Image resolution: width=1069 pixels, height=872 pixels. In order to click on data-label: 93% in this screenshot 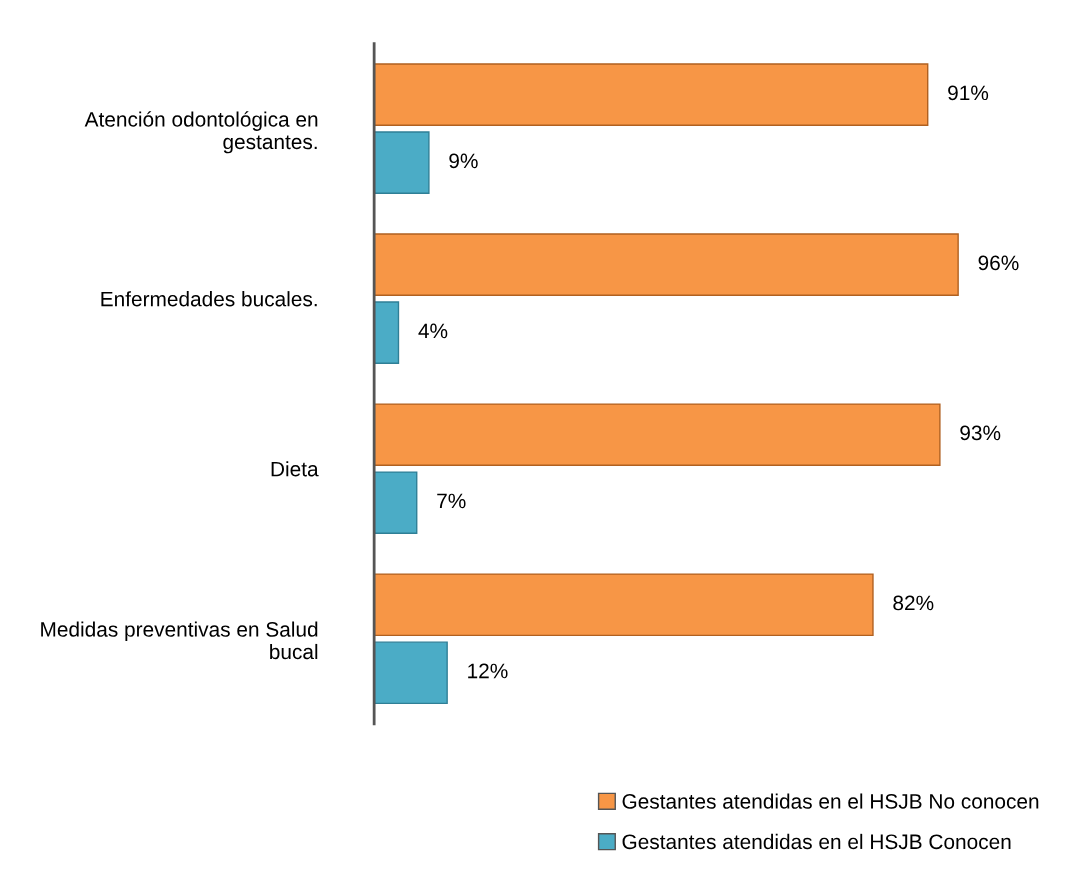, I will do `click(980, 433)`.